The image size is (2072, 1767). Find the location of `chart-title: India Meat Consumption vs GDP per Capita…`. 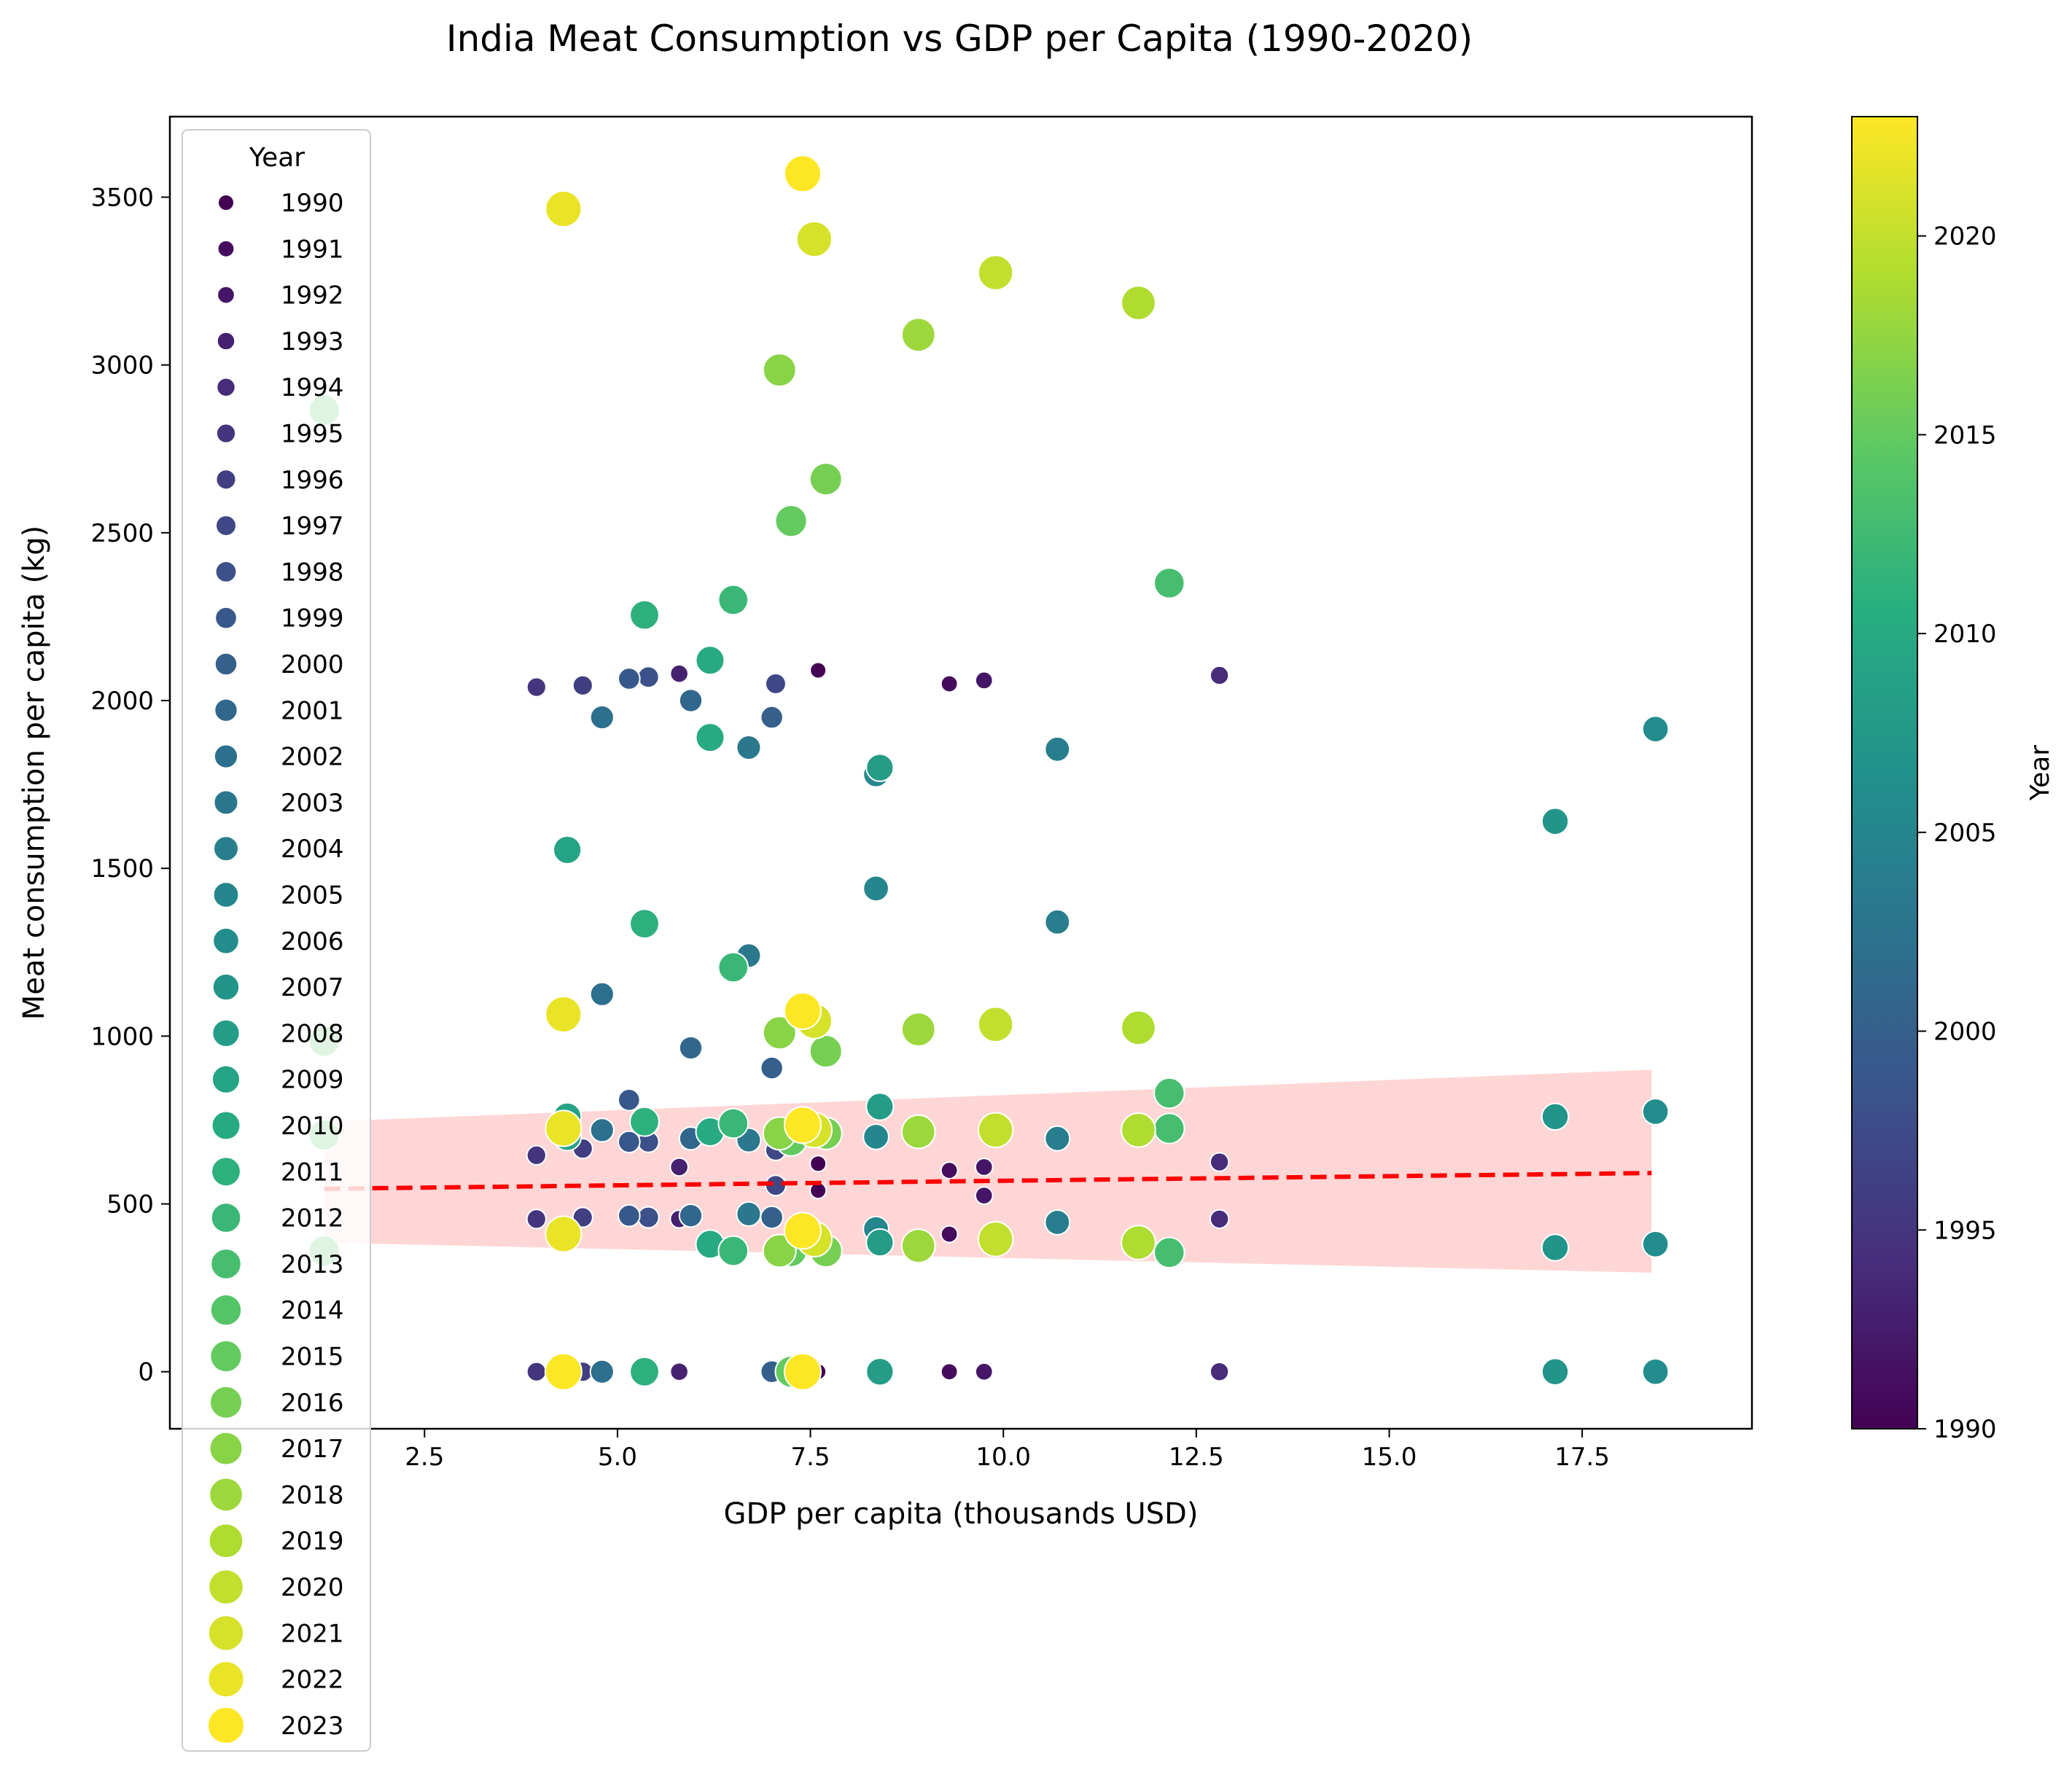

chart-title: India Meat Consumption vs GDP per Capita… is located at coordinates (960, 38).